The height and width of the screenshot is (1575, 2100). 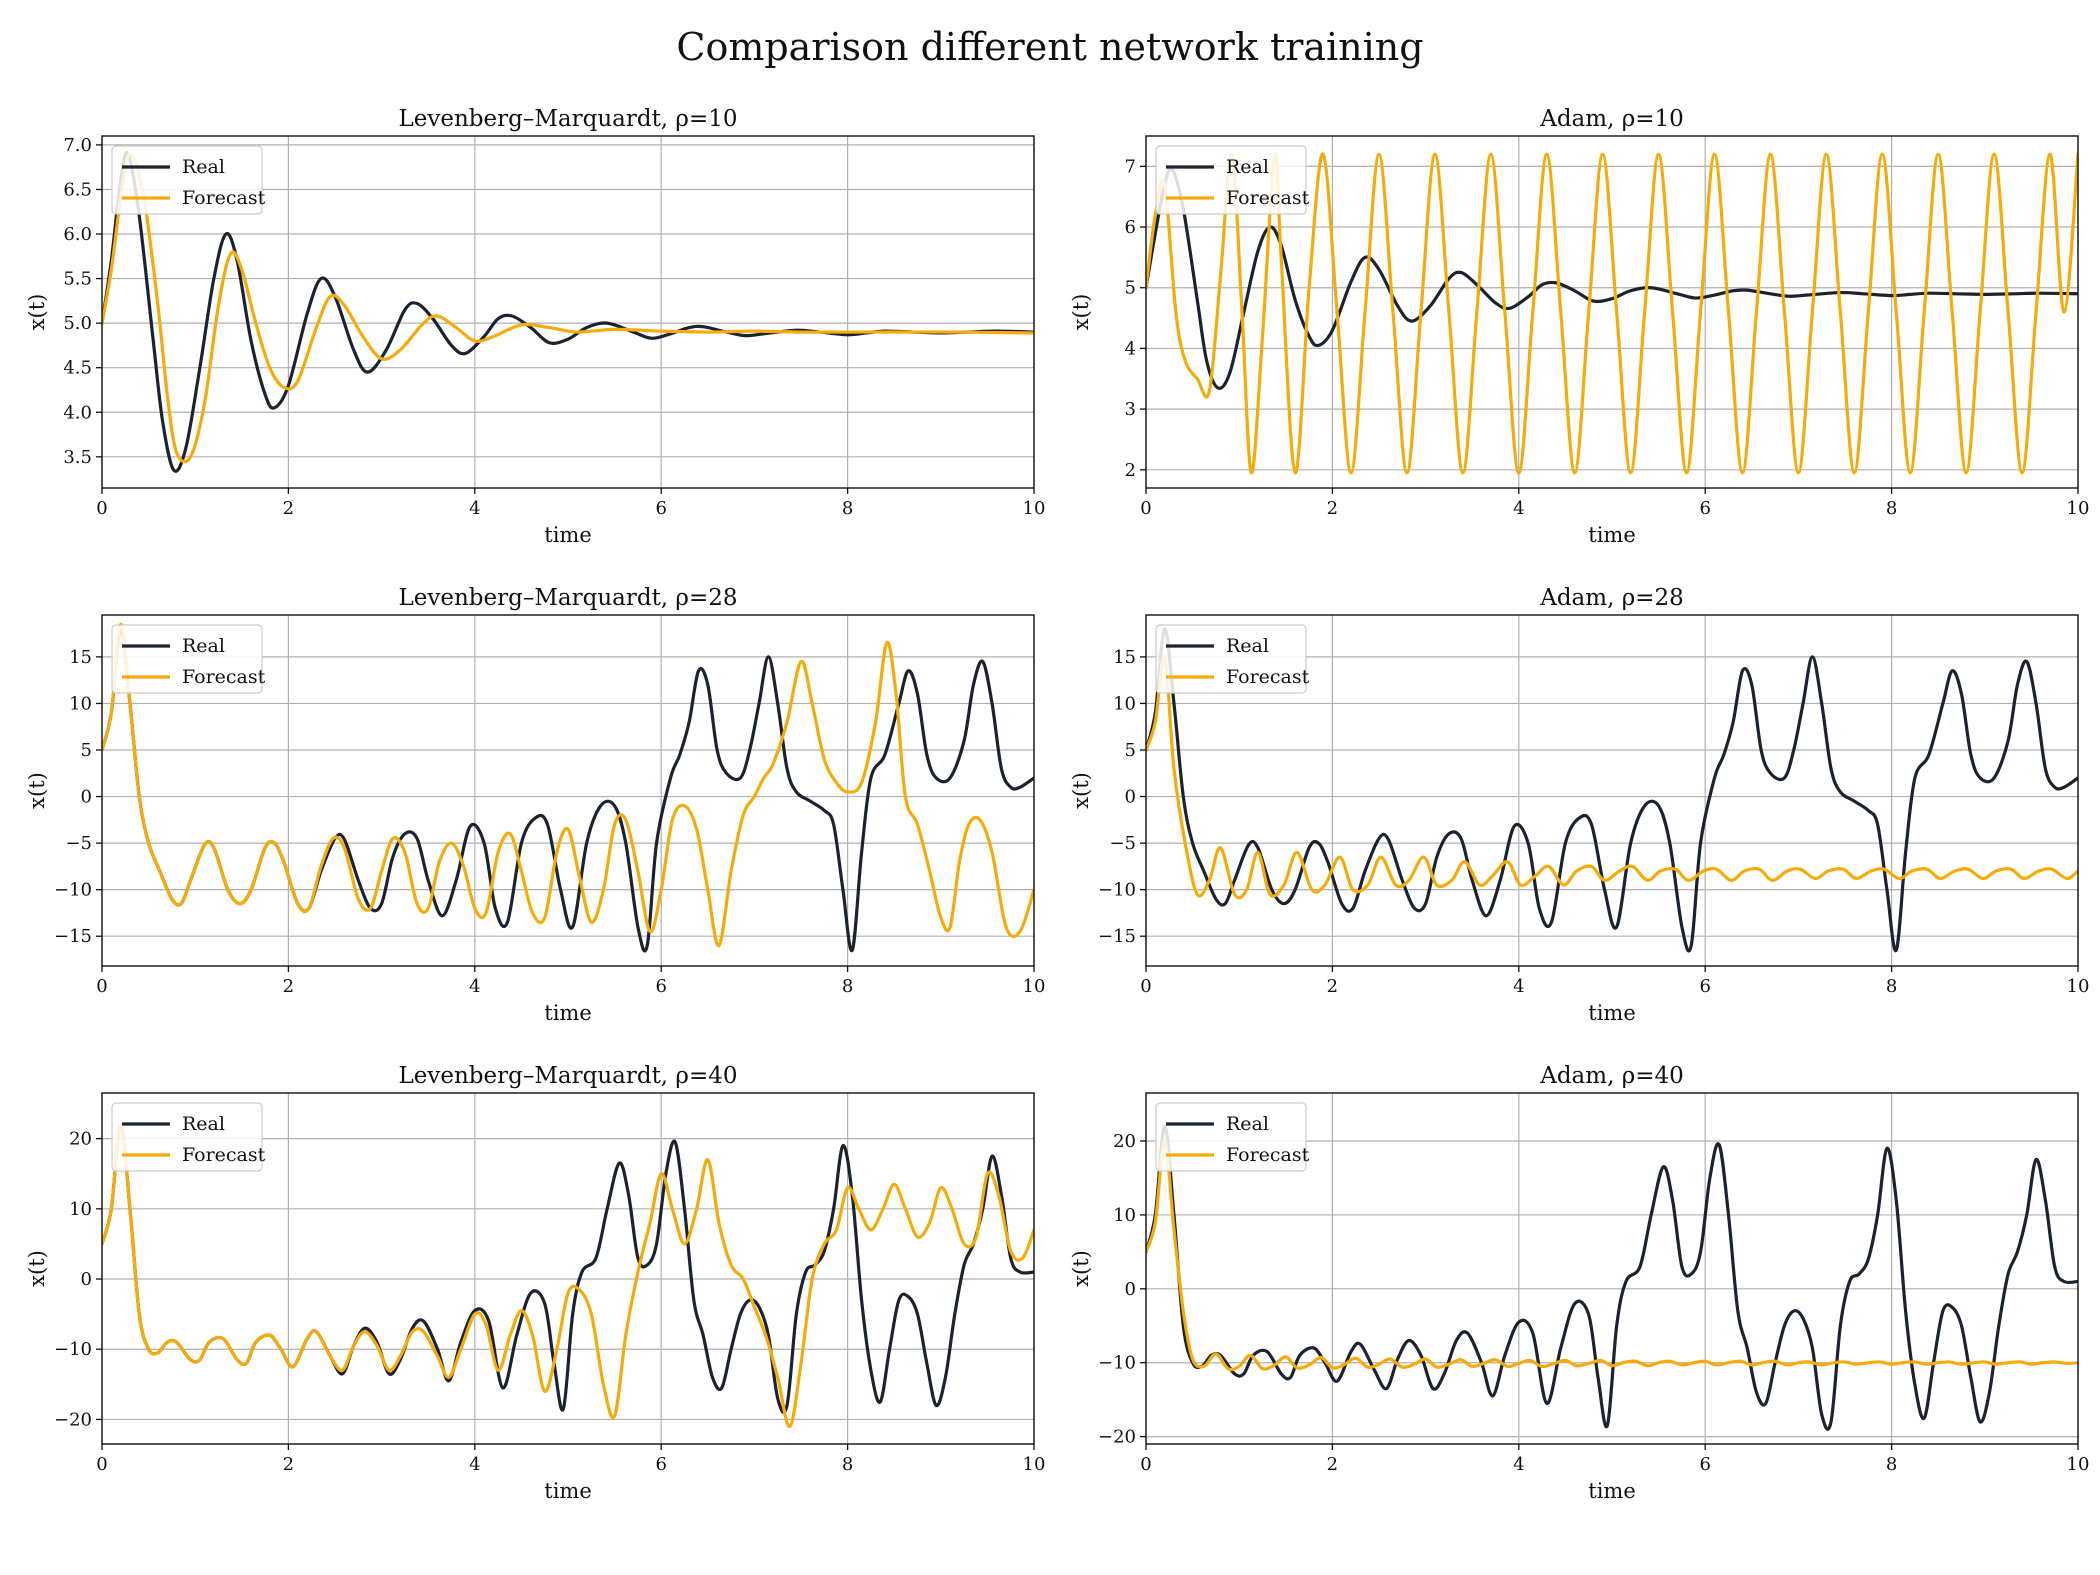 I want to click on y-tick-label: 4.0, so click(x=77, y=412).